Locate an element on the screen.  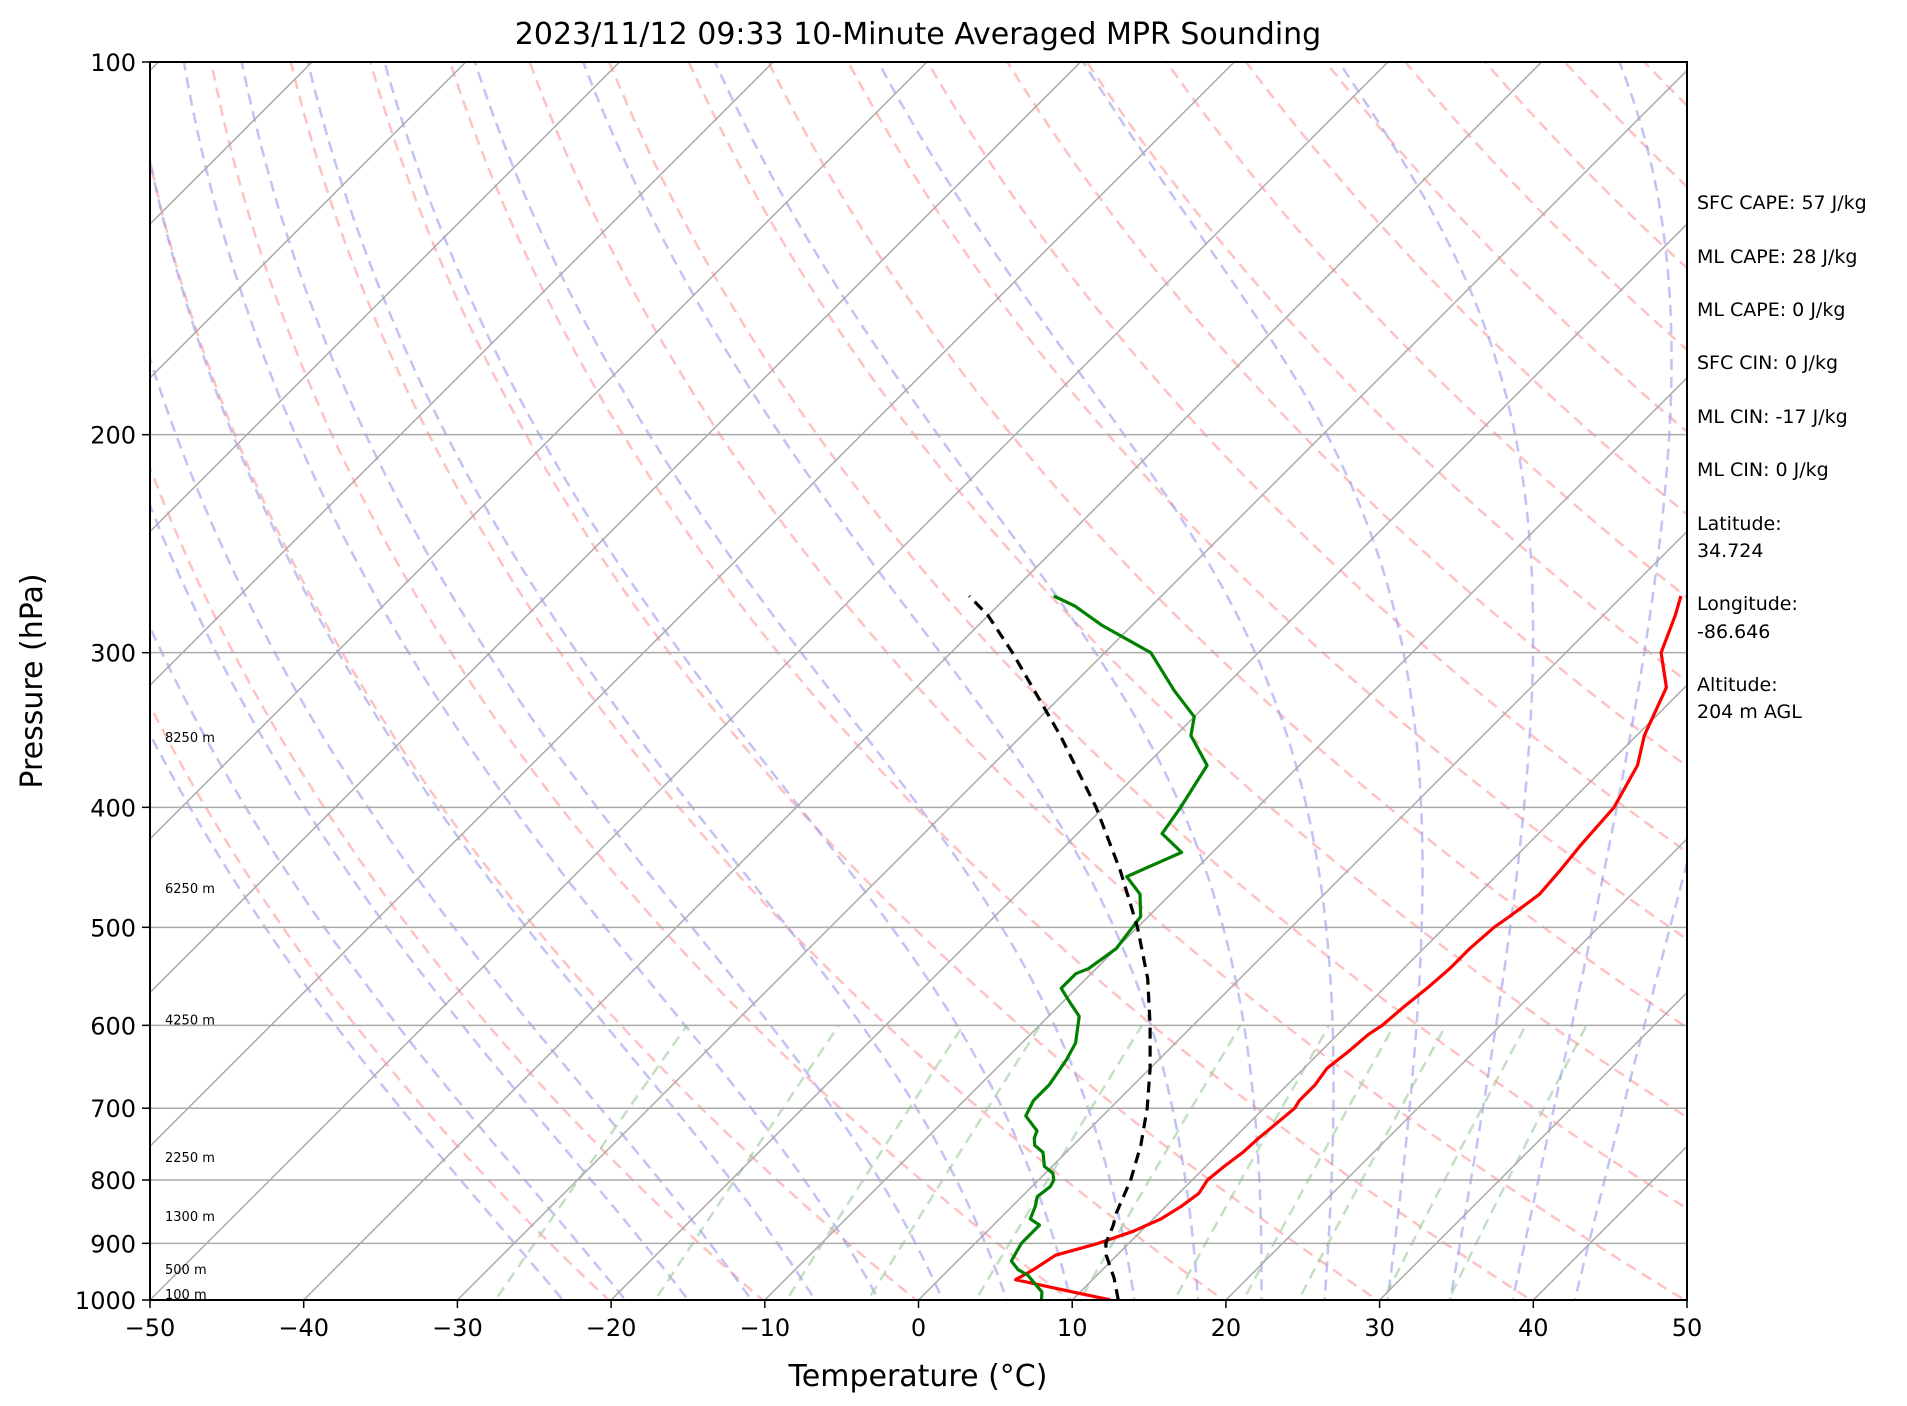
height-label: 4250 m is located at coordinates (190, 1020).